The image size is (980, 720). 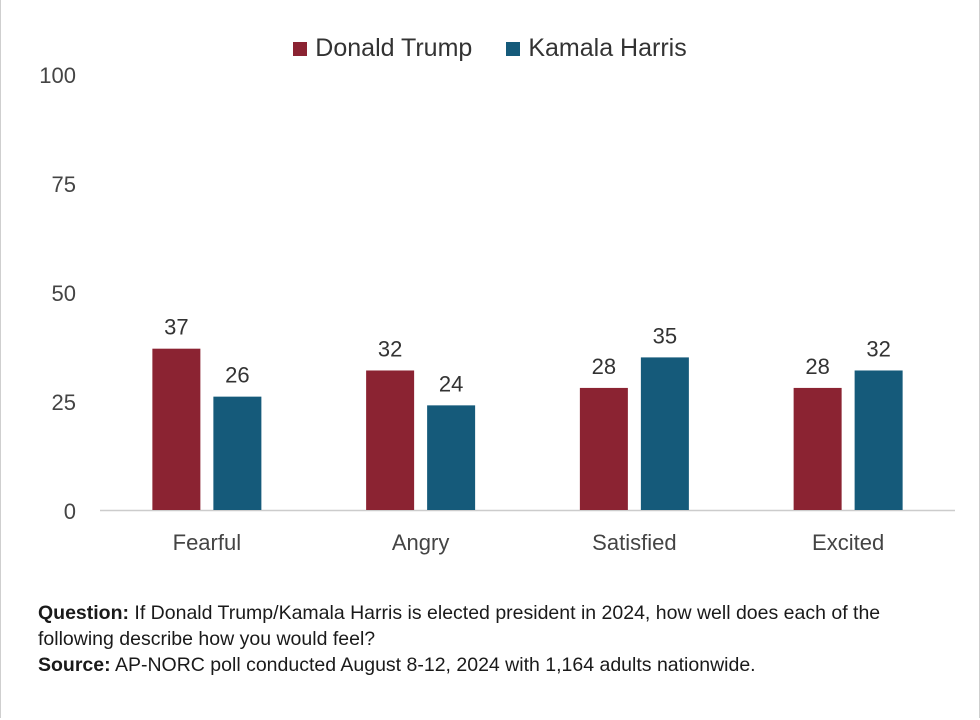 What do you see at coordinates (207, 542) in the screenshot?
I see `x-tick-label: Fearful` at bounding box center [207, 542].